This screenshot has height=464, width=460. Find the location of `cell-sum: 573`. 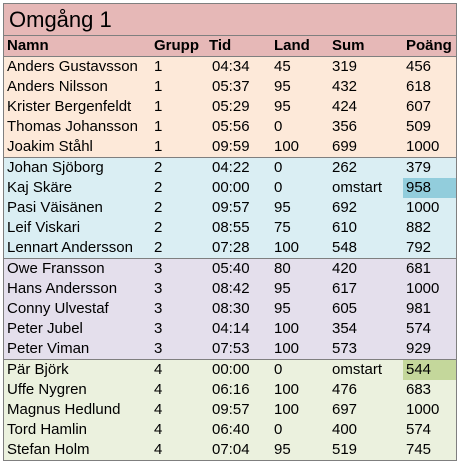

cell-sum: 573 is located at coordinates (366, 349).